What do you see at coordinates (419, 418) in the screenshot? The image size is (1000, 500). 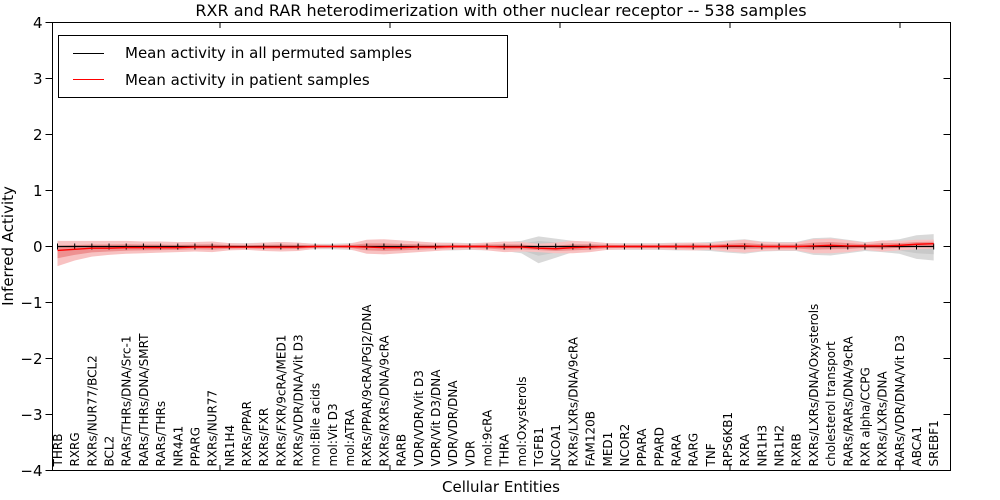 I see `x-category-label: VDR/VDR/Vit D3` at bounding box center [419, 418].